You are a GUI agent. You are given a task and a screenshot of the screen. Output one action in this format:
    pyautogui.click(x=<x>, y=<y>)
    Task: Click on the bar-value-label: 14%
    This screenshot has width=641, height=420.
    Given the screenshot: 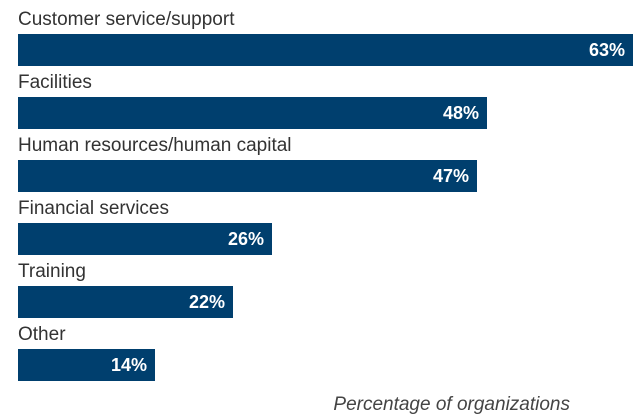 What is the action you would take?
    pyautogui.click(x=128, y=365)
    